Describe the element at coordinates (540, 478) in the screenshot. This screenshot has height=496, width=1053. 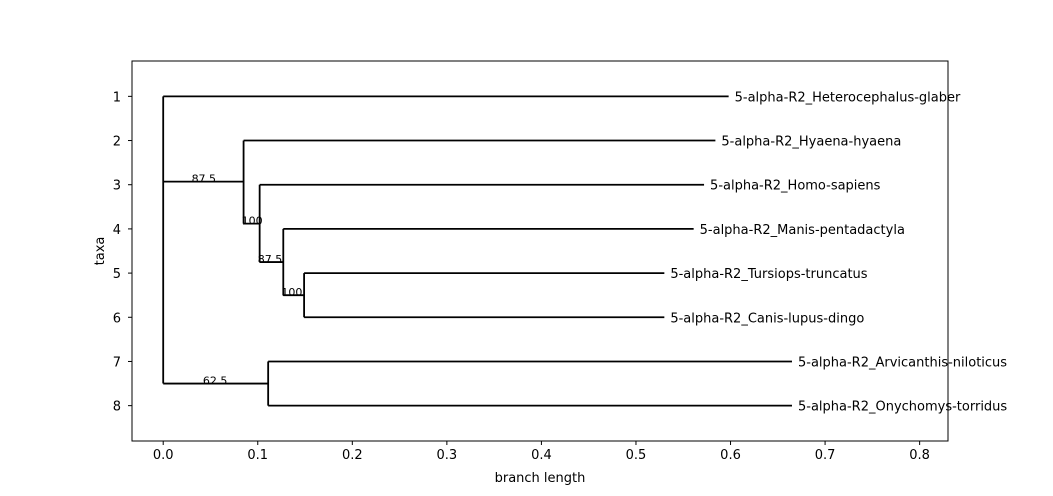
I see `x-axis-label: branch length` at that location.